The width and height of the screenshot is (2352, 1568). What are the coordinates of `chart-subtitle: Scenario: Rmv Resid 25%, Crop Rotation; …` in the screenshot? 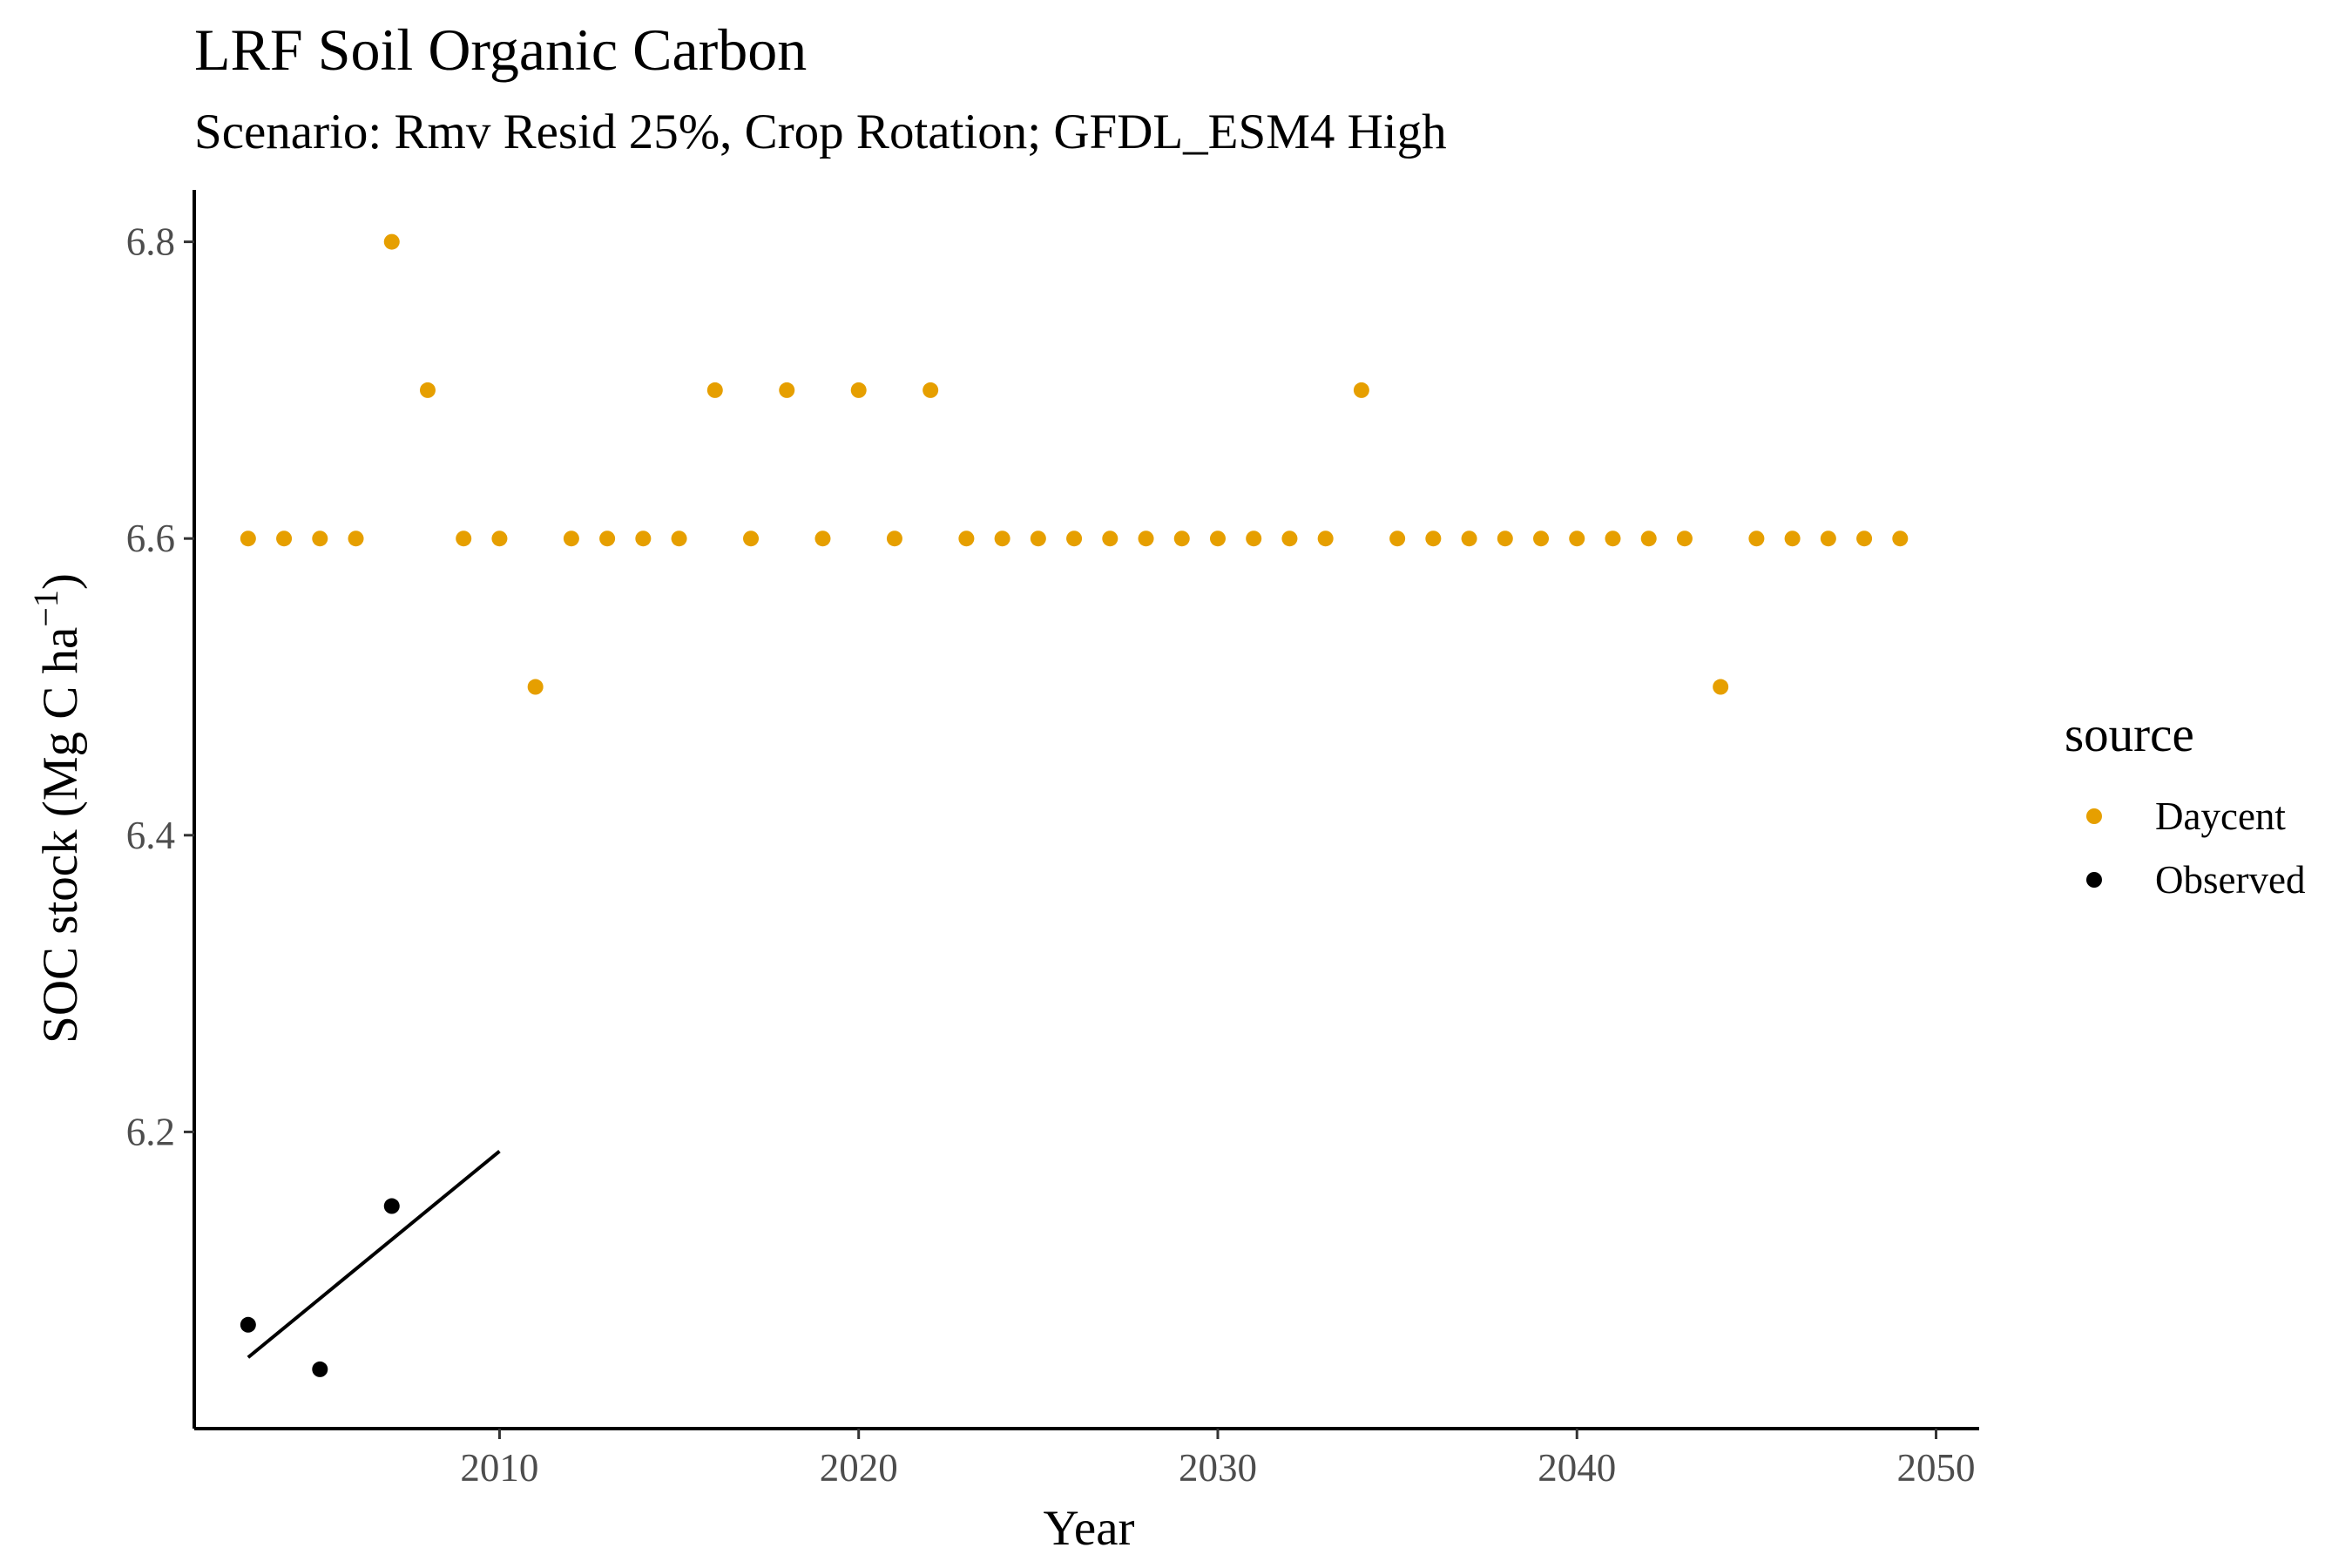 It's located at (820, 132).